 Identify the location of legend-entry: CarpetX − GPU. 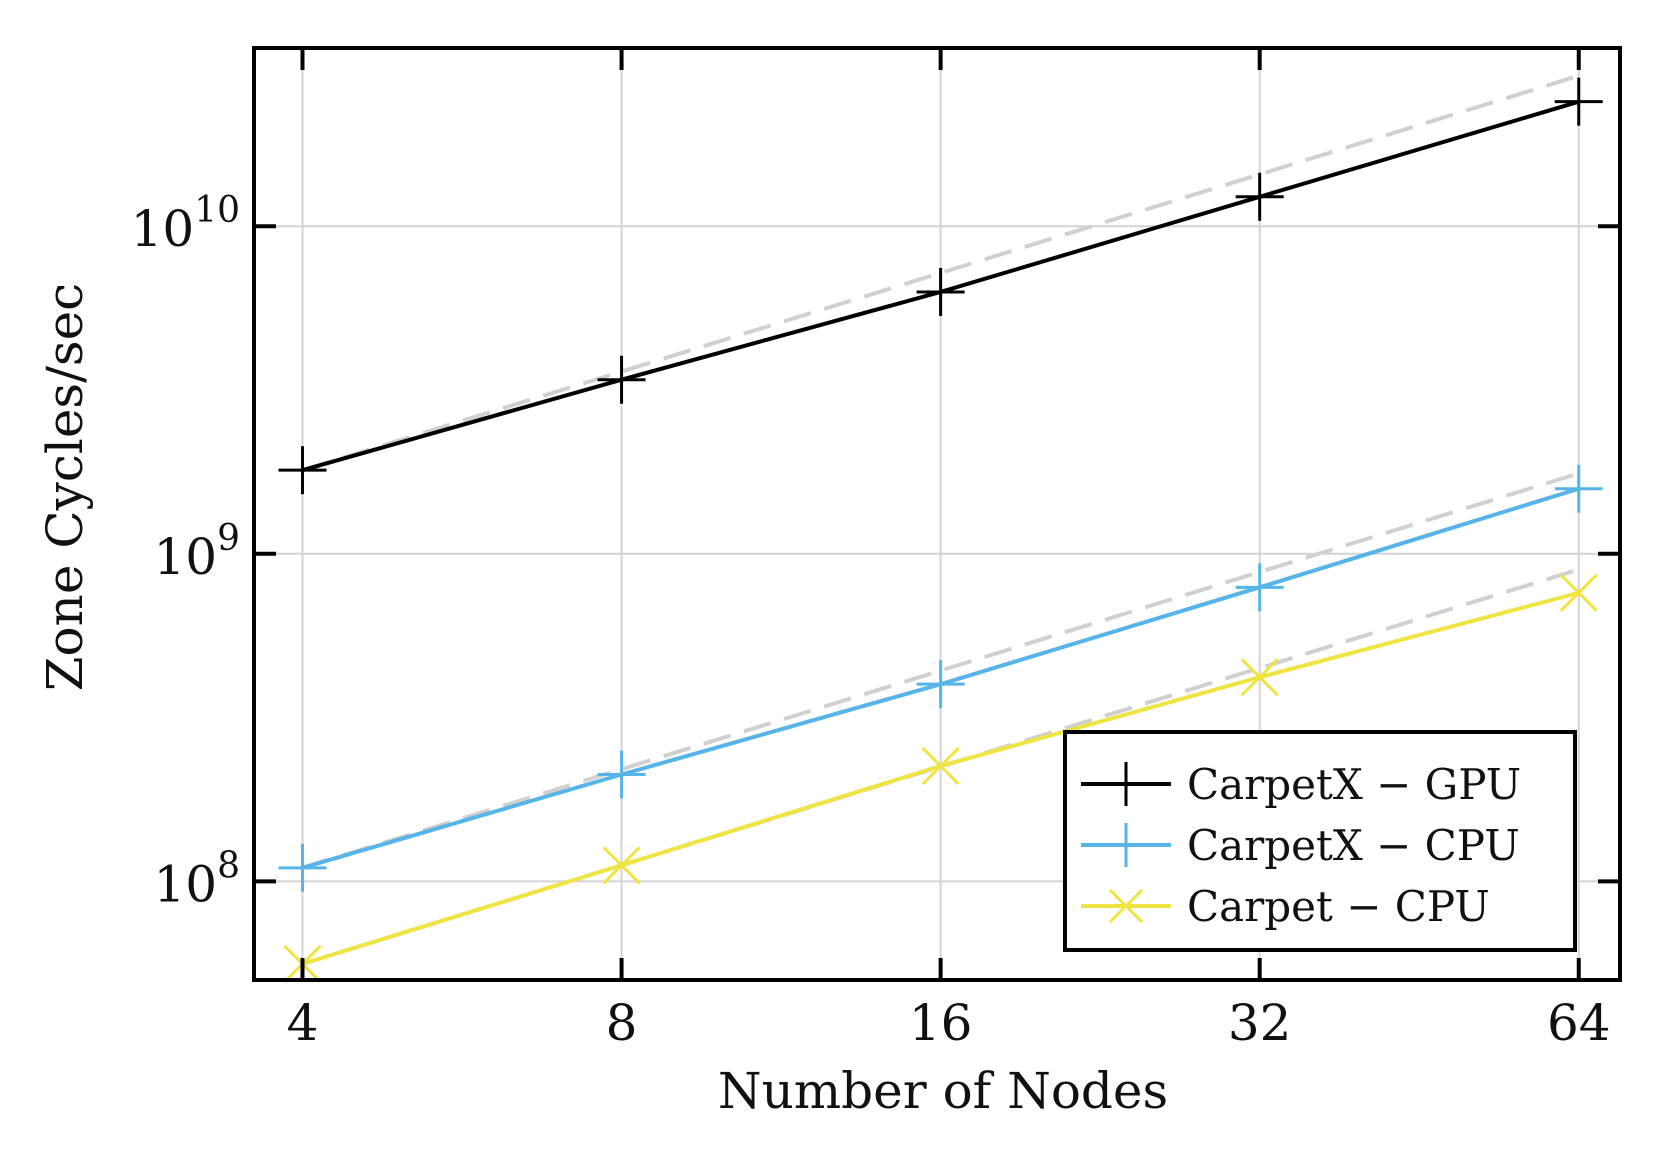
(1301, 784).